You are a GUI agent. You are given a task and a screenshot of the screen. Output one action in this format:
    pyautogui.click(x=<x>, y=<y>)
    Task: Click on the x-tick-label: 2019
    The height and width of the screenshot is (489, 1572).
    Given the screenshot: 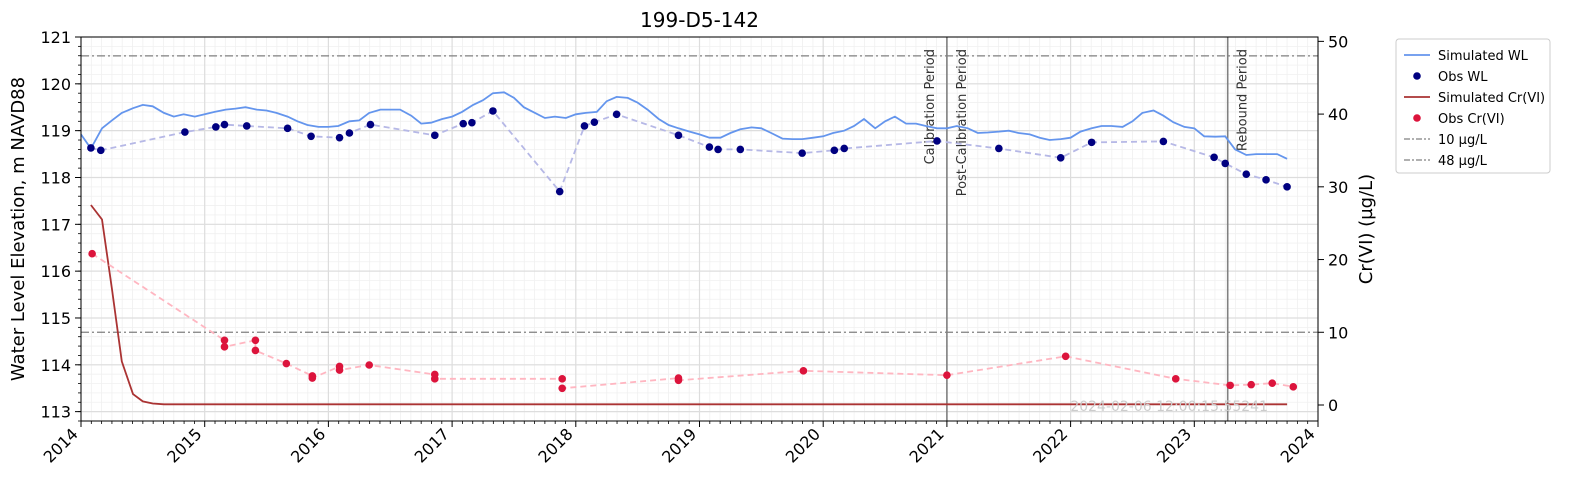 What is the action you would take?
    pyautogui.click(x=679, y=445)
    